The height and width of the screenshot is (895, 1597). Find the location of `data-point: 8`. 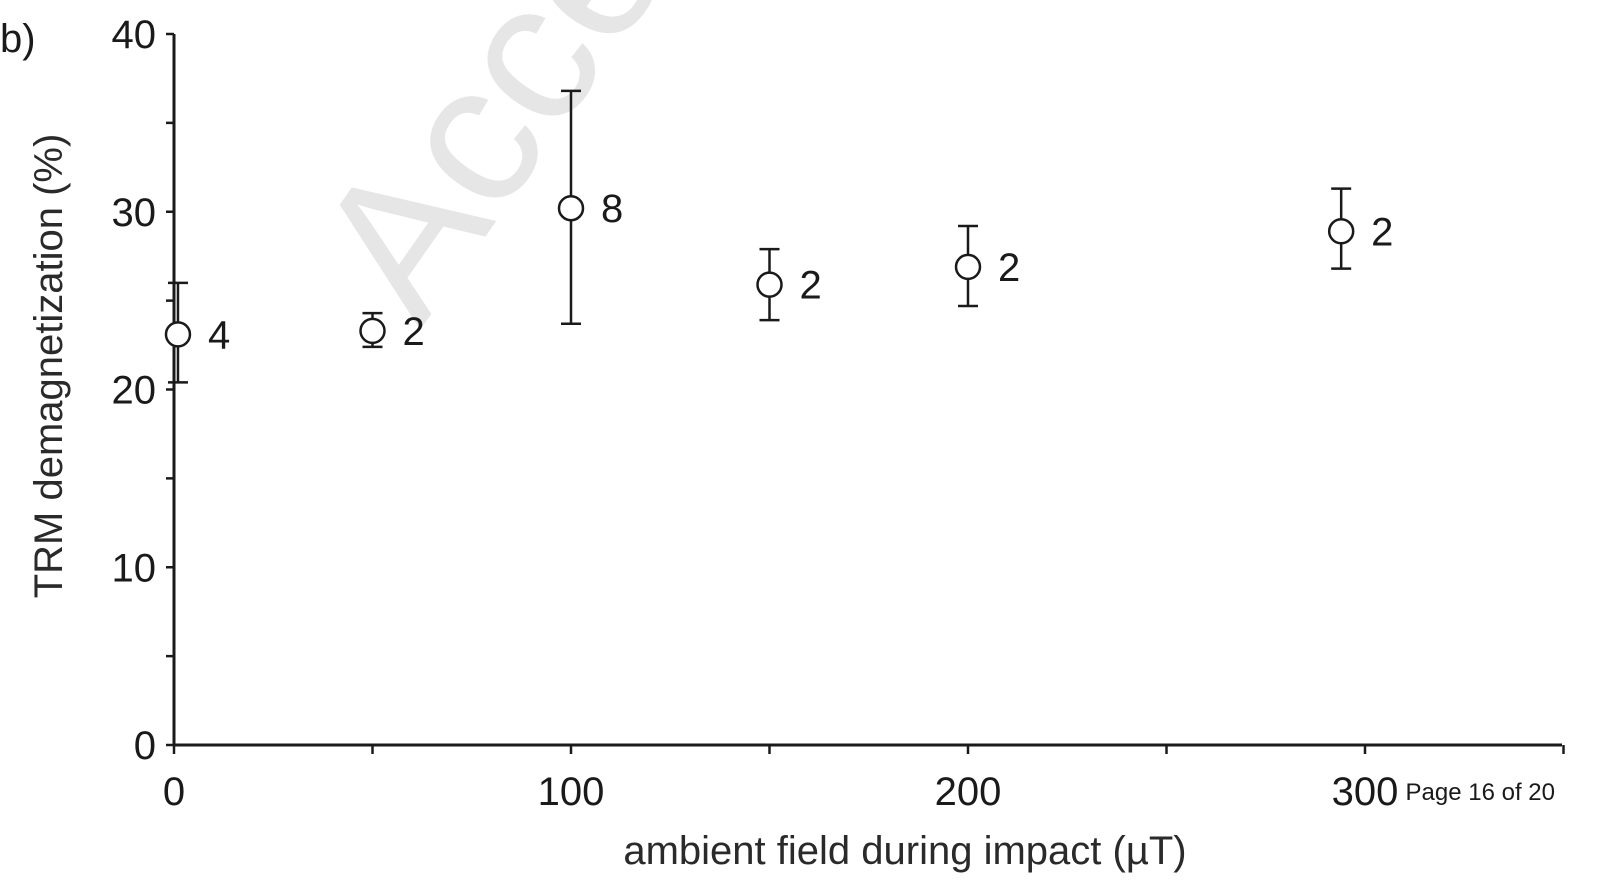

data-point: 8 is located at coordinates (590, 207).